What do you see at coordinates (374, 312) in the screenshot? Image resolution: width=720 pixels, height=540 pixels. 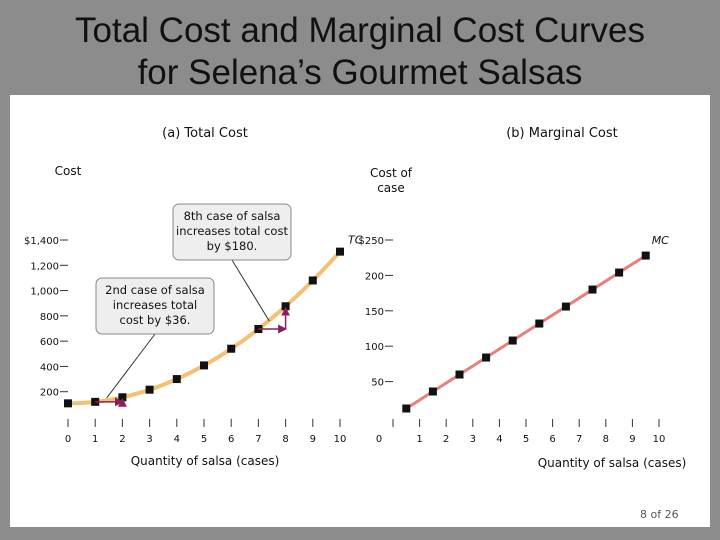 I see `chart-b-ytick-label: 150` at bounding box center [374, 312].